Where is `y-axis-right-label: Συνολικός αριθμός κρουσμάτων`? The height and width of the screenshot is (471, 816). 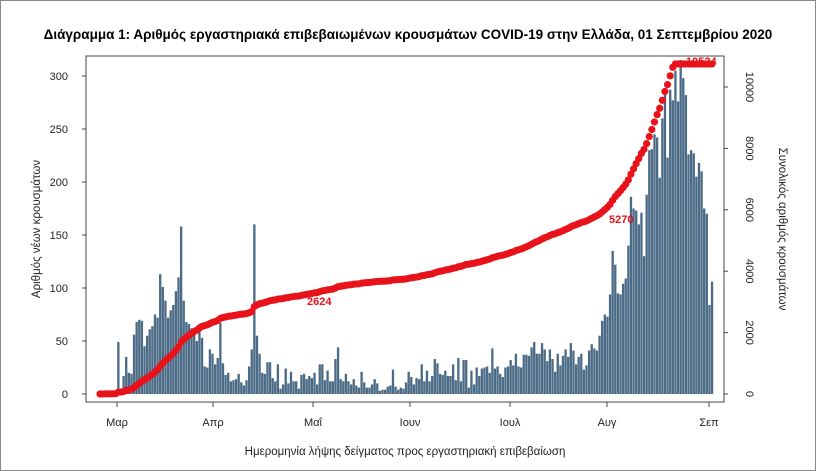 y-axis-right-label: Συνολικός αριθμός κρουσμάτων is located at coordinates (782, 229).